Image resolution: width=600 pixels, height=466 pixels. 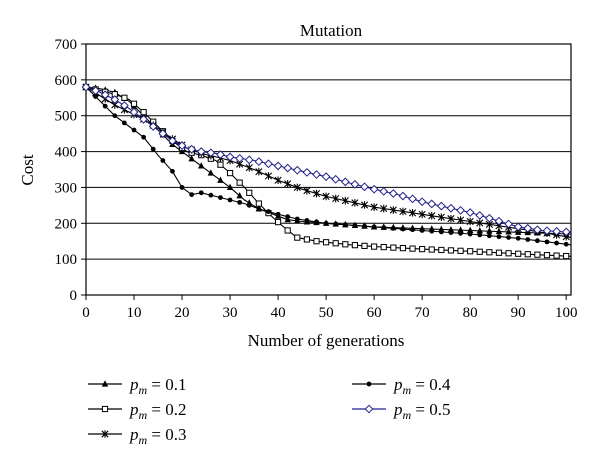 What do you see at coordinates (269, 411) in the screenshot?
I see `legend: pm = 0.1pm = 0.2pm = 0.3pm = 0.4pm = 0.5` at bounding box center [269, 411].